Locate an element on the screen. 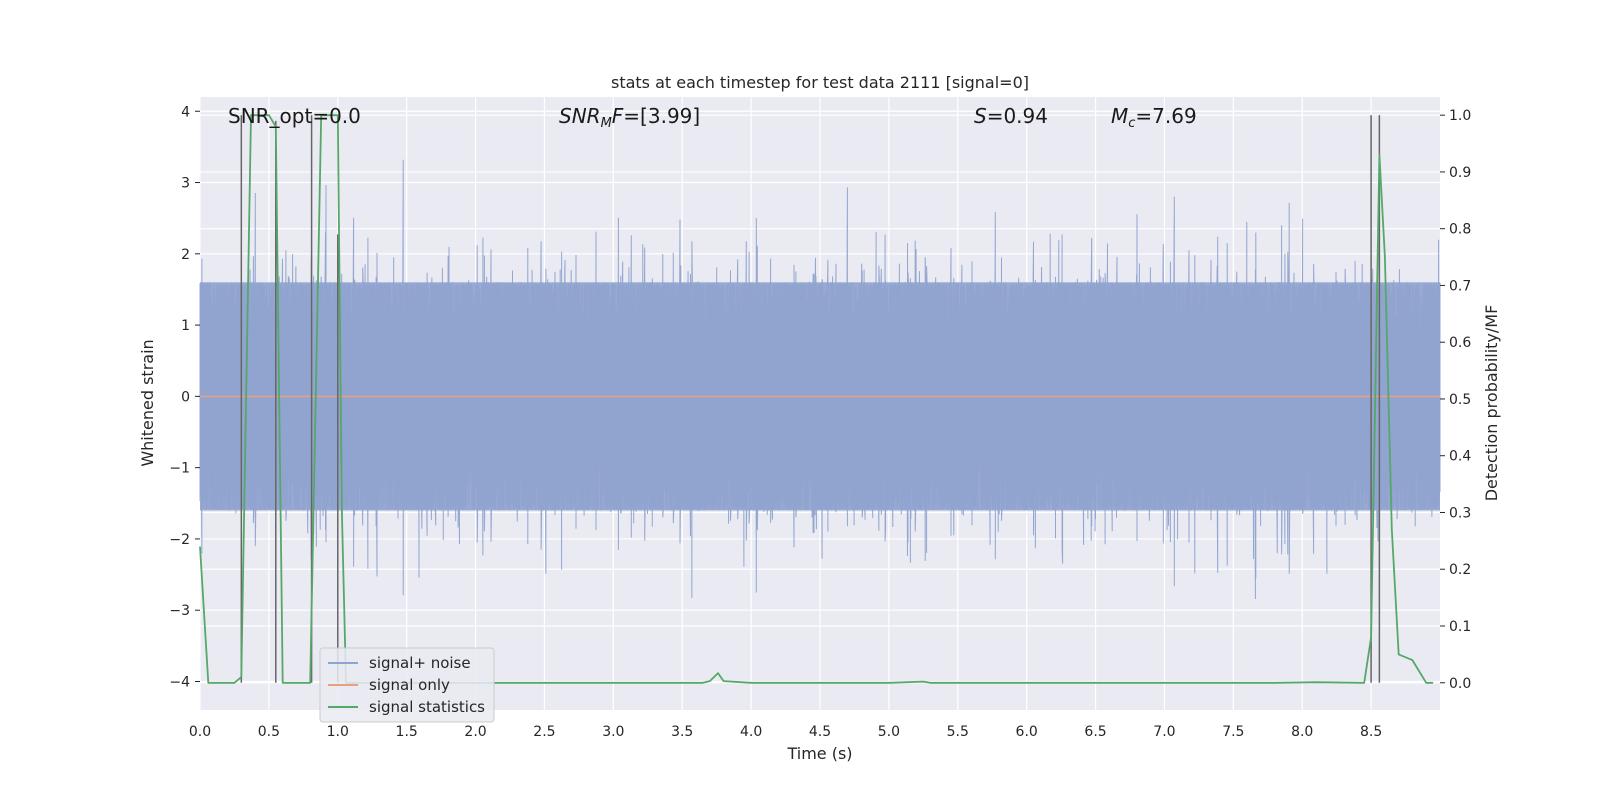  y-tick-label: 2 is located at coordinates (185, 255).